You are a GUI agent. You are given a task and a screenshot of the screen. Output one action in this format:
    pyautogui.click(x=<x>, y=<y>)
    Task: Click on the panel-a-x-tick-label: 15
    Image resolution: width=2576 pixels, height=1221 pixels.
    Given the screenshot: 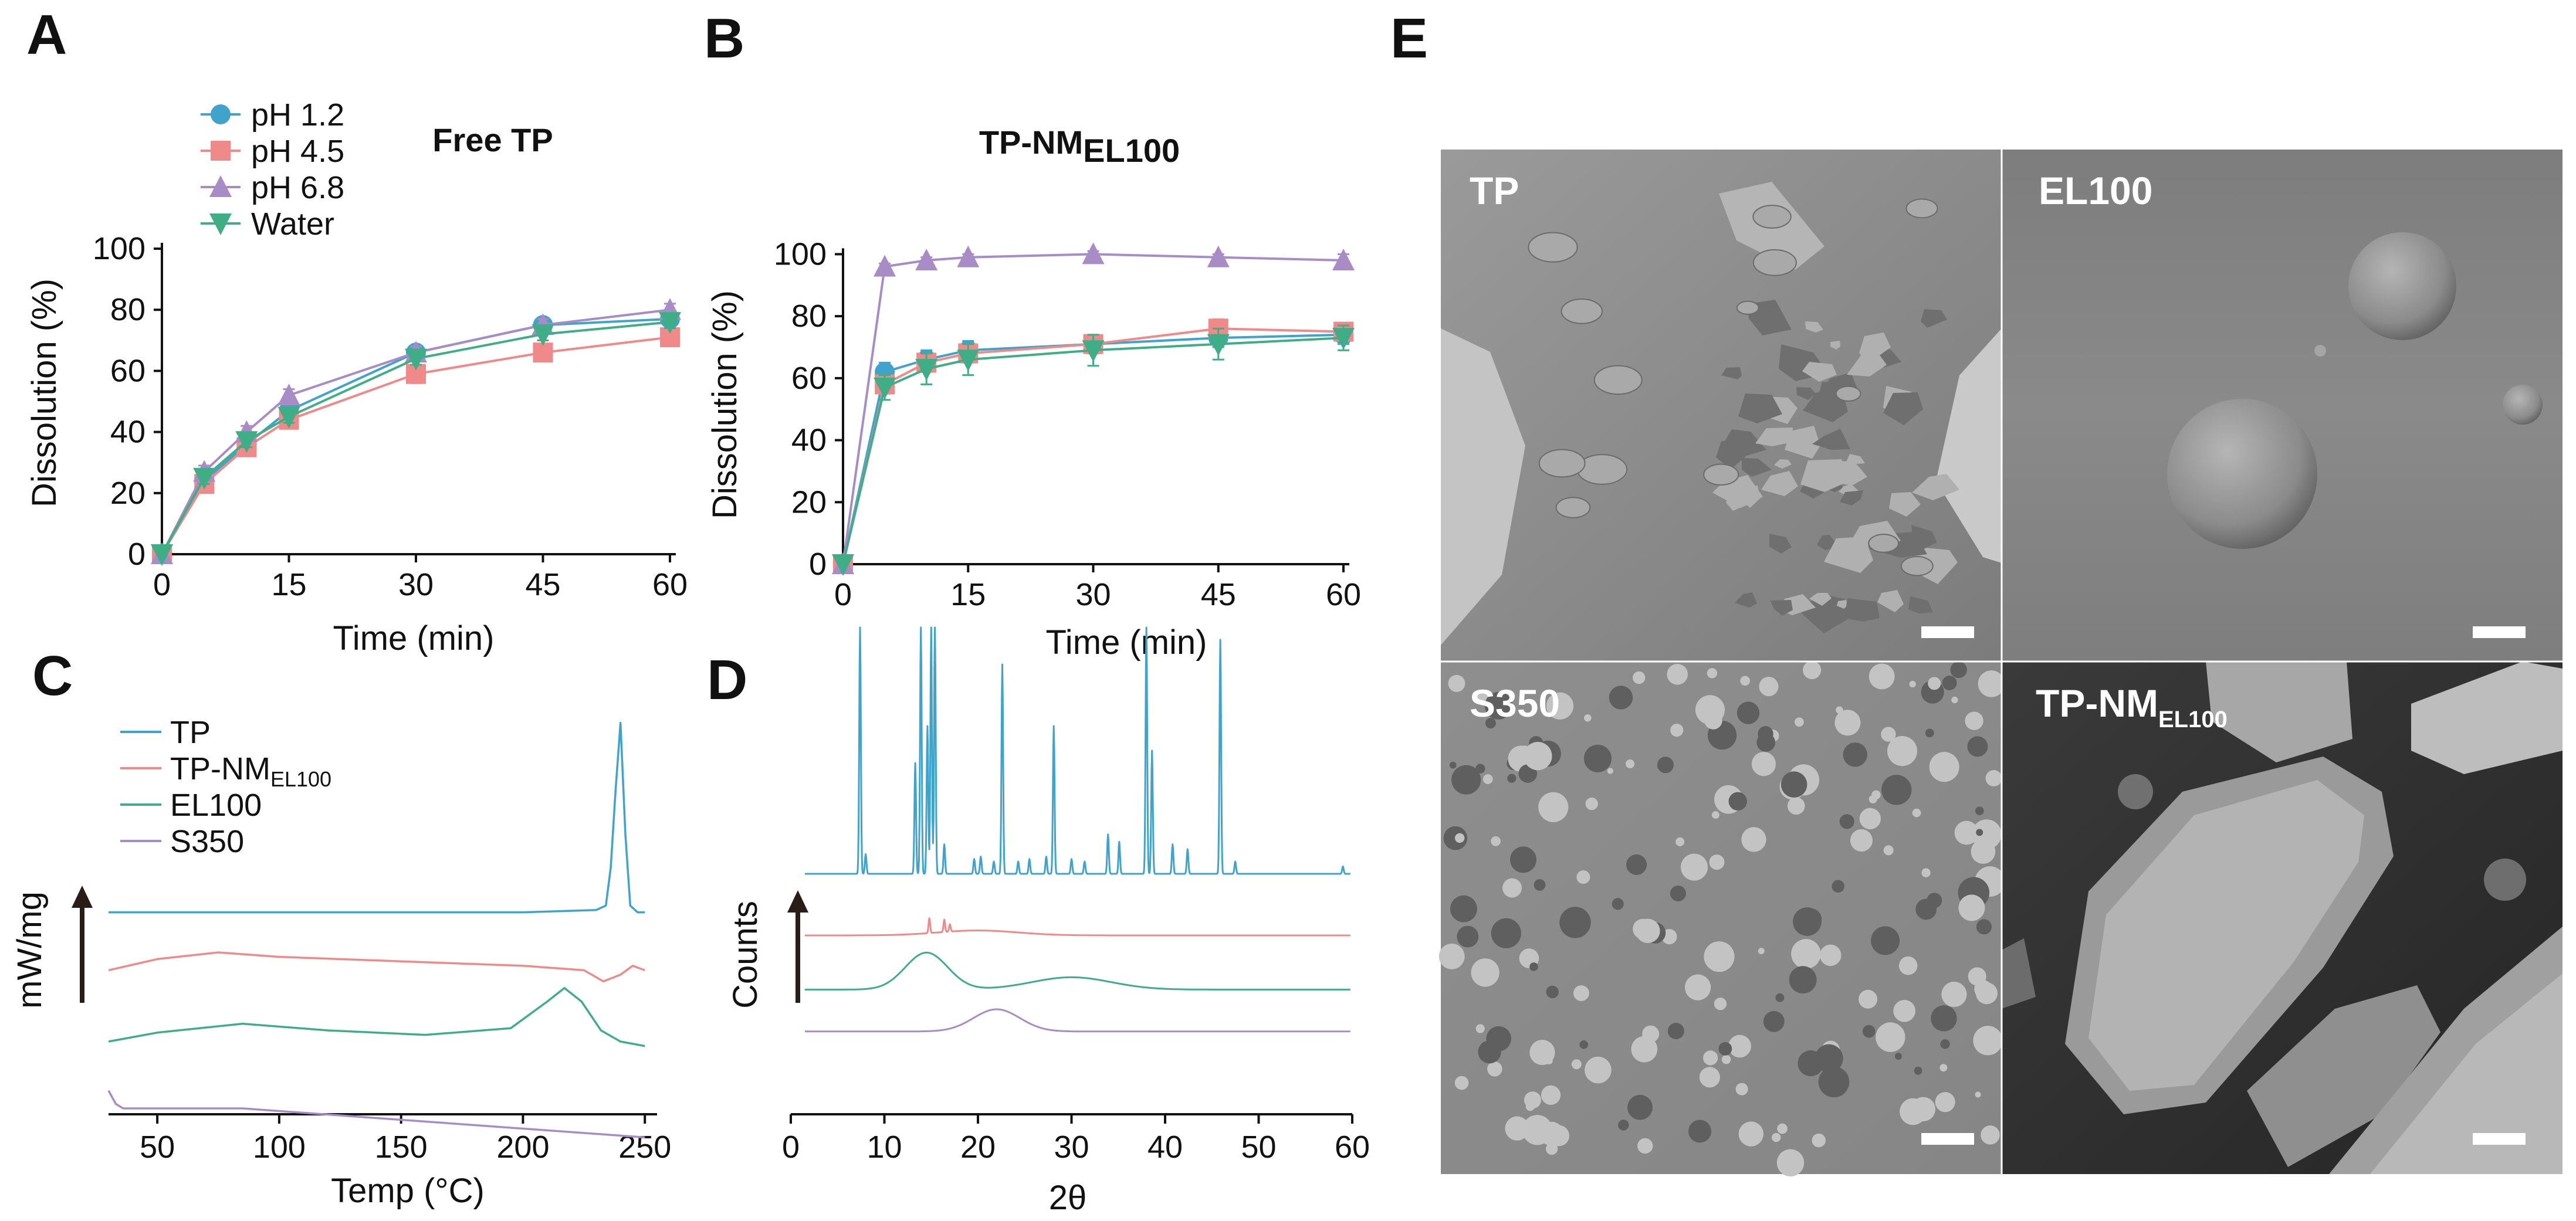 What is the action you would take?
    pyautogui.click(x=288, y=584)
    